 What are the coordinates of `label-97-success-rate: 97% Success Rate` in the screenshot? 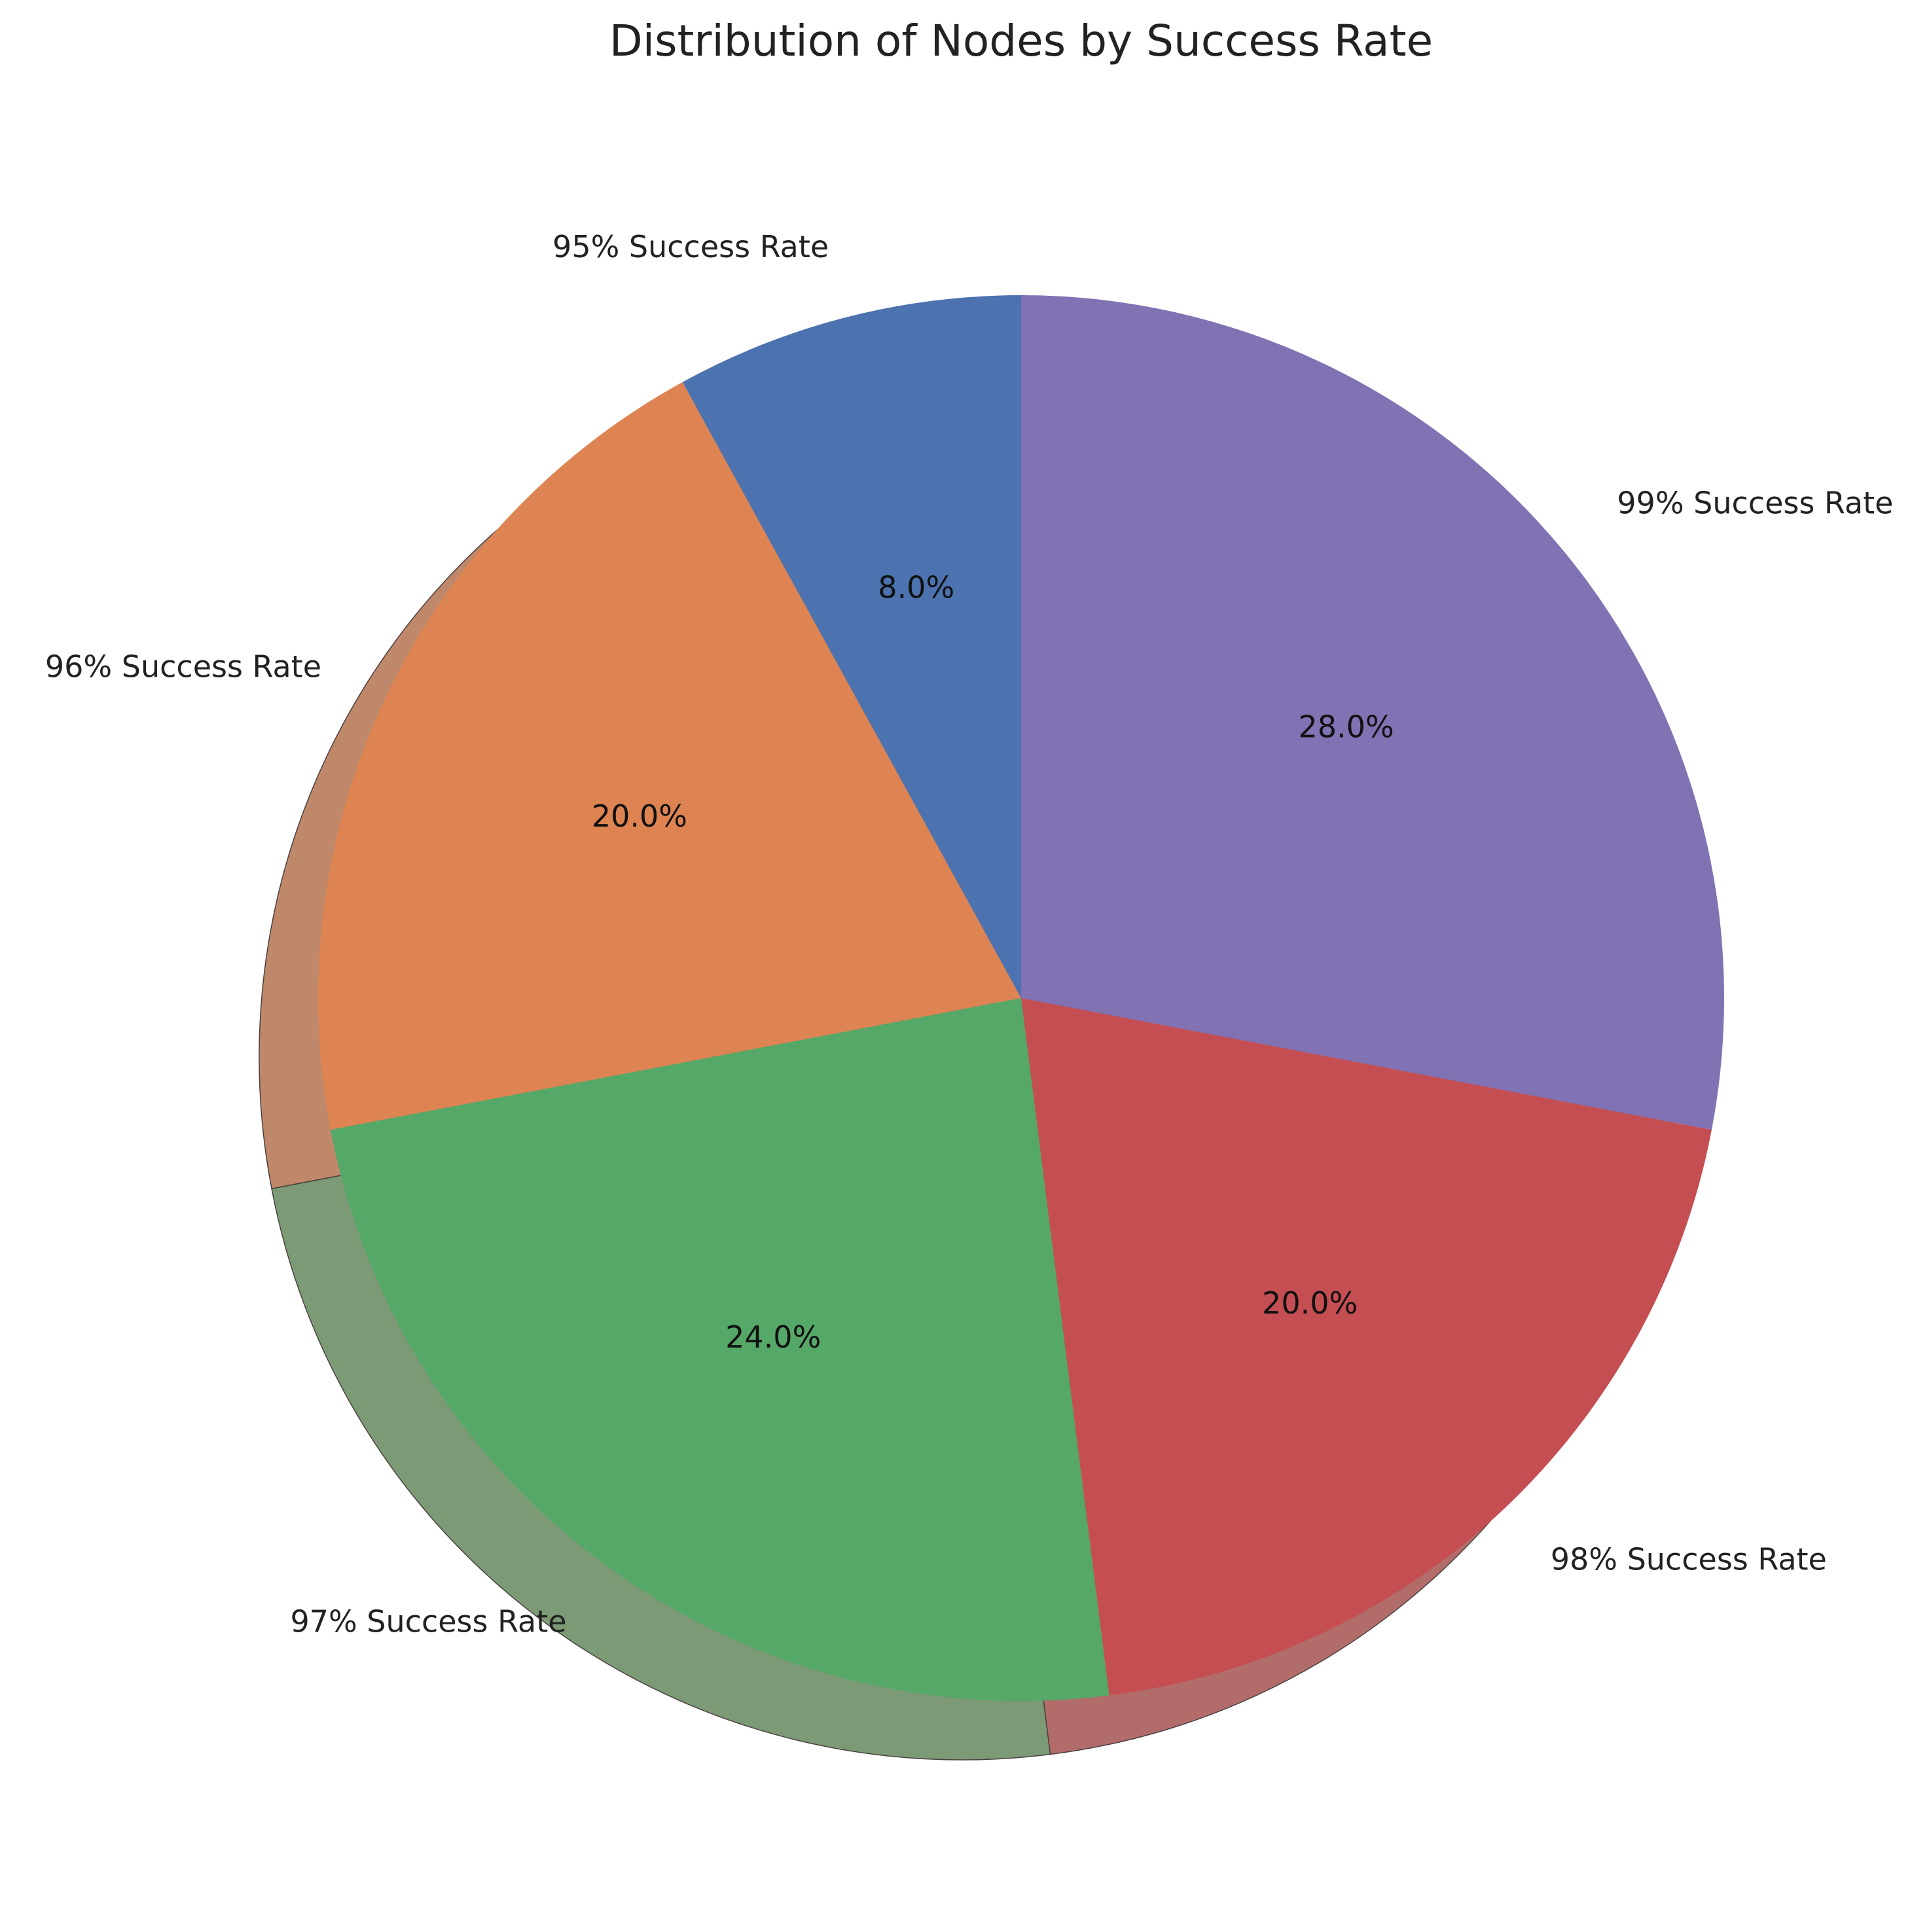 It's located at (428, 1621).